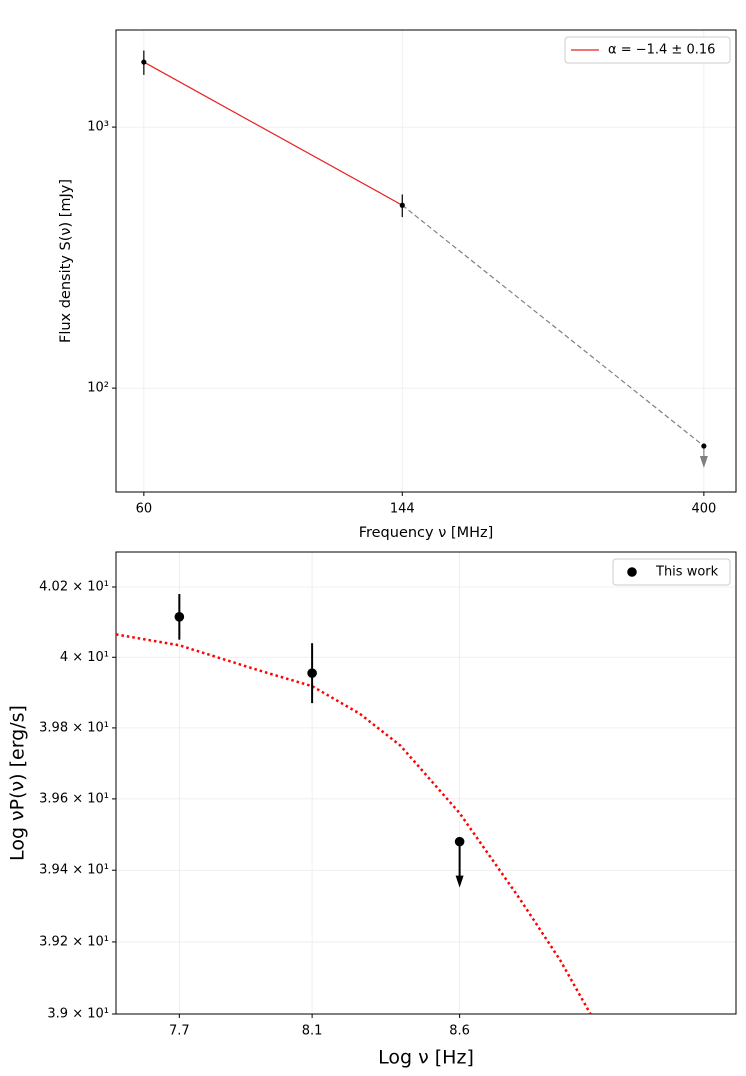  I want to click on y-tick-label: 3.9 × 10¹, so click(78, 1014).